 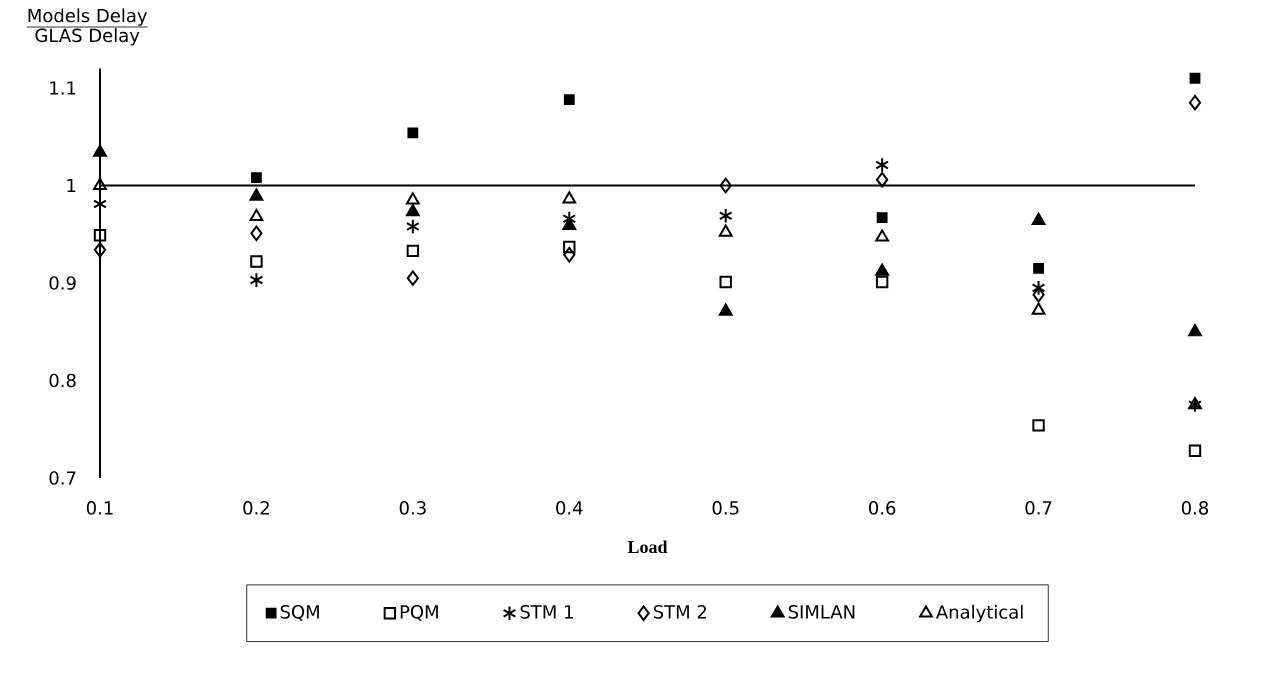 What do you see at coordinates (821, 612) in the screenshot?
I see `legend-label: SIMLAN` at bounding box center [821, 612].